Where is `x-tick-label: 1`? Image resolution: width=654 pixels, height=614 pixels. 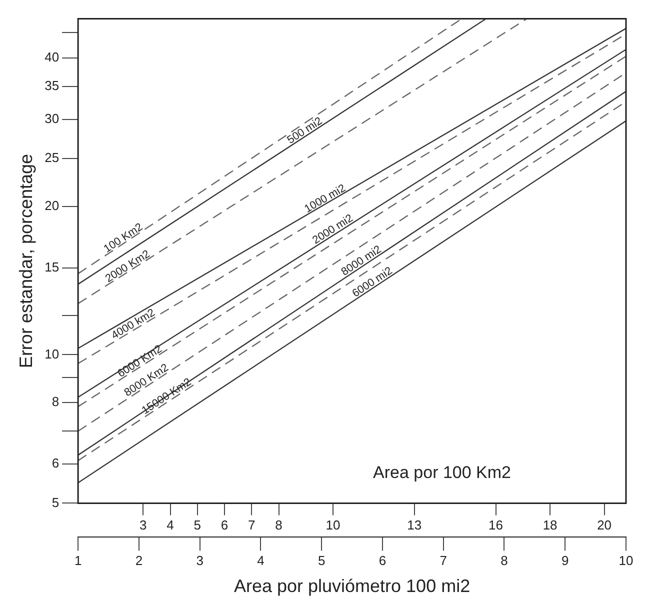
x-tick-label: 1 is located at coordinates (78, 560).